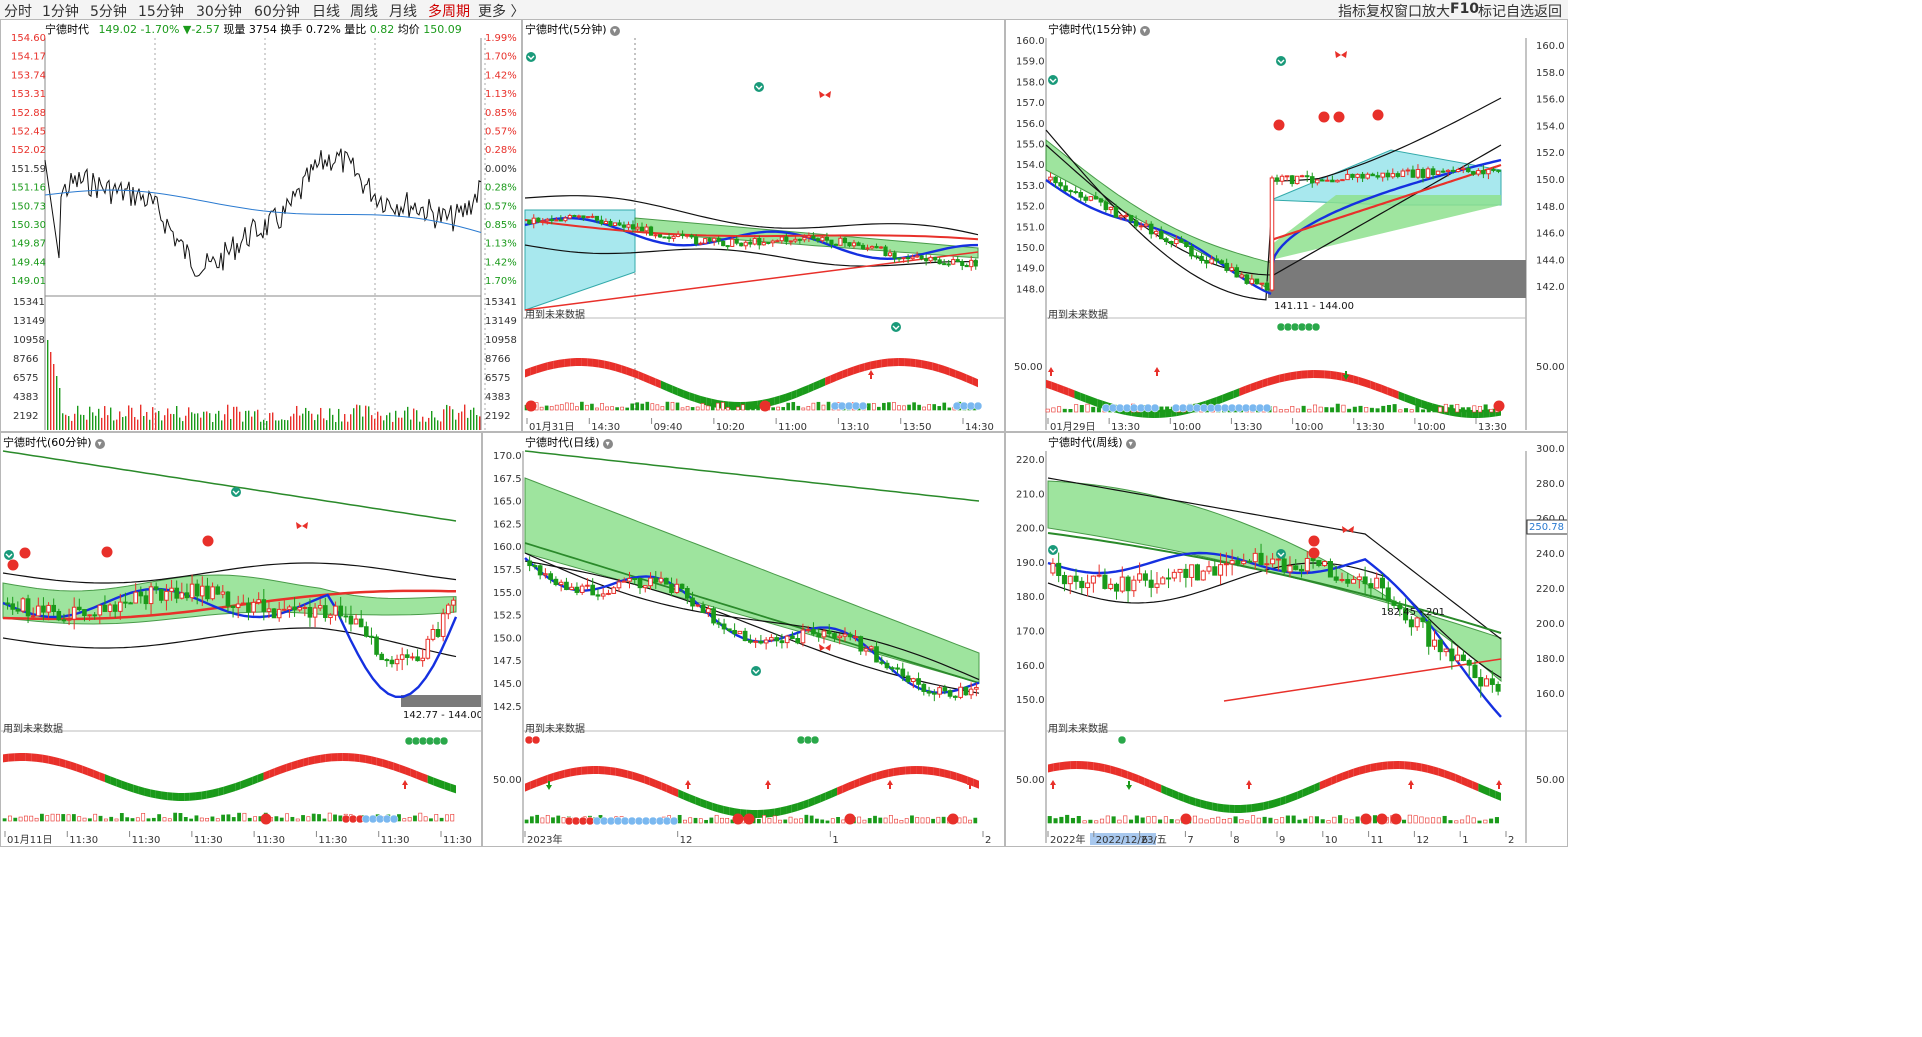 The image size is (1922, 1037). I want to click on down-circle-icon, so click(9, 555).